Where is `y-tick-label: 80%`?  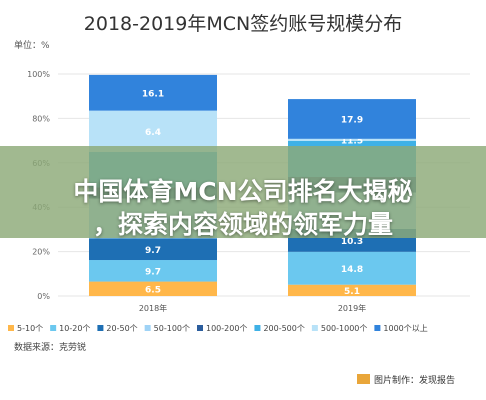 y-tick-label: 80% is located at coordinates (41, 118).